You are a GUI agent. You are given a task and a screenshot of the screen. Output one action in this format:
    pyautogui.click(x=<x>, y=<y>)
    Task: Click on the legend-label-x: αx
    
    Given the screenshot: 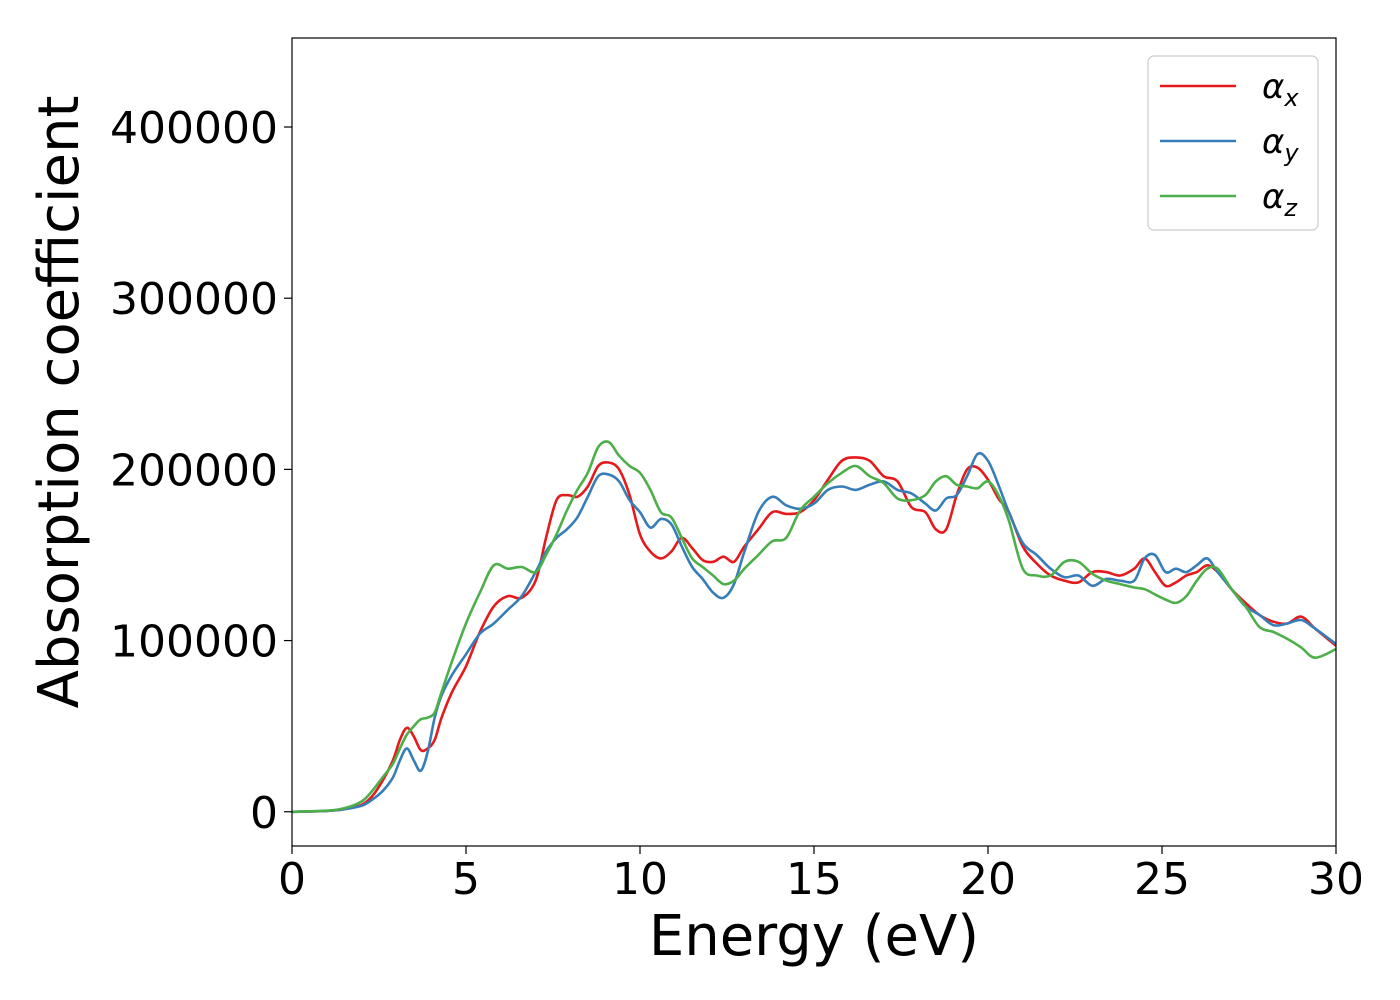 What is the action you would take?
    pyautogui.click(x=1280, y=89)
    